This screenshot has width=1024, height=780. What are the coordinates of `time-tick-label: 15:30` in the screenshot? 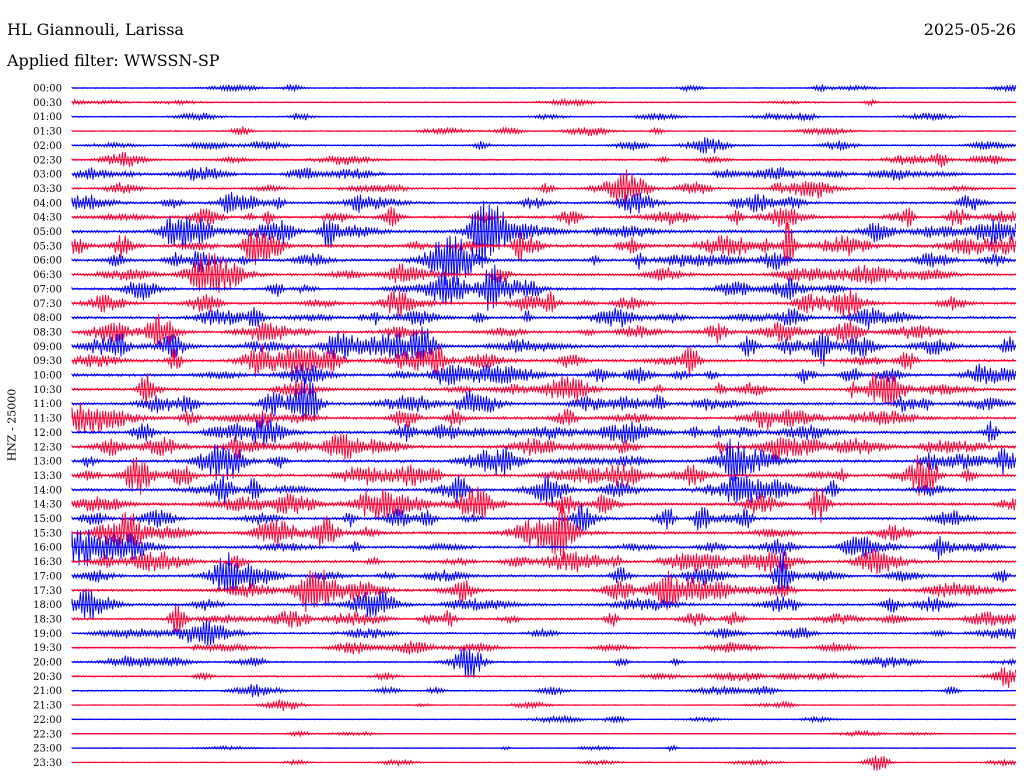 It's located at (47, 533).